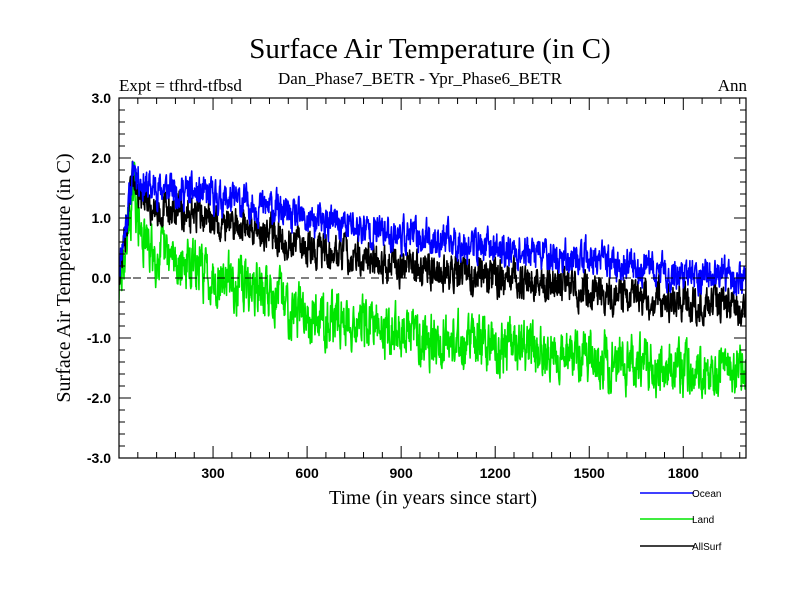 The width and height of the screenshot is (800, 600). What do you see at coordinates (681, 521) in the screenshot?
I see `legend: Ocean Land AllSurf` at bounding box center [681, 521].